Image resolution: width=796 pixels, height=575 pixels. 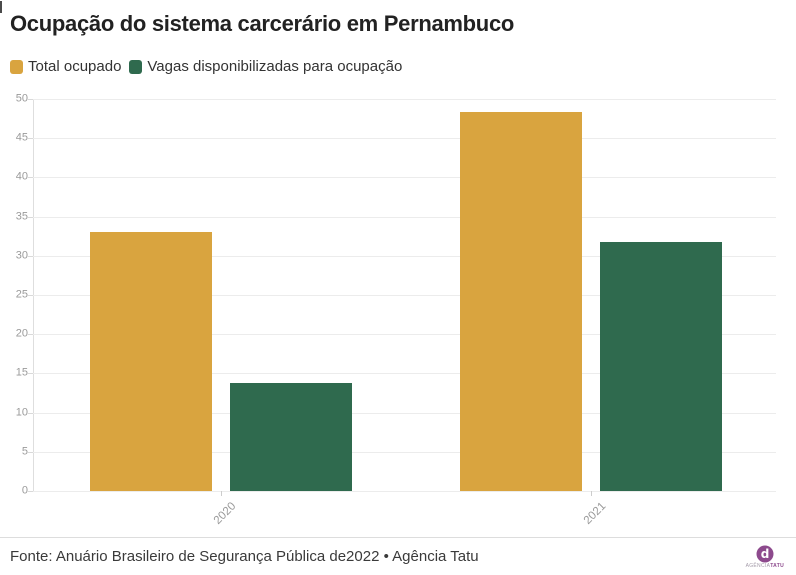 What do you see at coordinates (595, 513) in the screenshot?
I see `x-tick-label-2021: 2021` at bounding box center [595, 513].